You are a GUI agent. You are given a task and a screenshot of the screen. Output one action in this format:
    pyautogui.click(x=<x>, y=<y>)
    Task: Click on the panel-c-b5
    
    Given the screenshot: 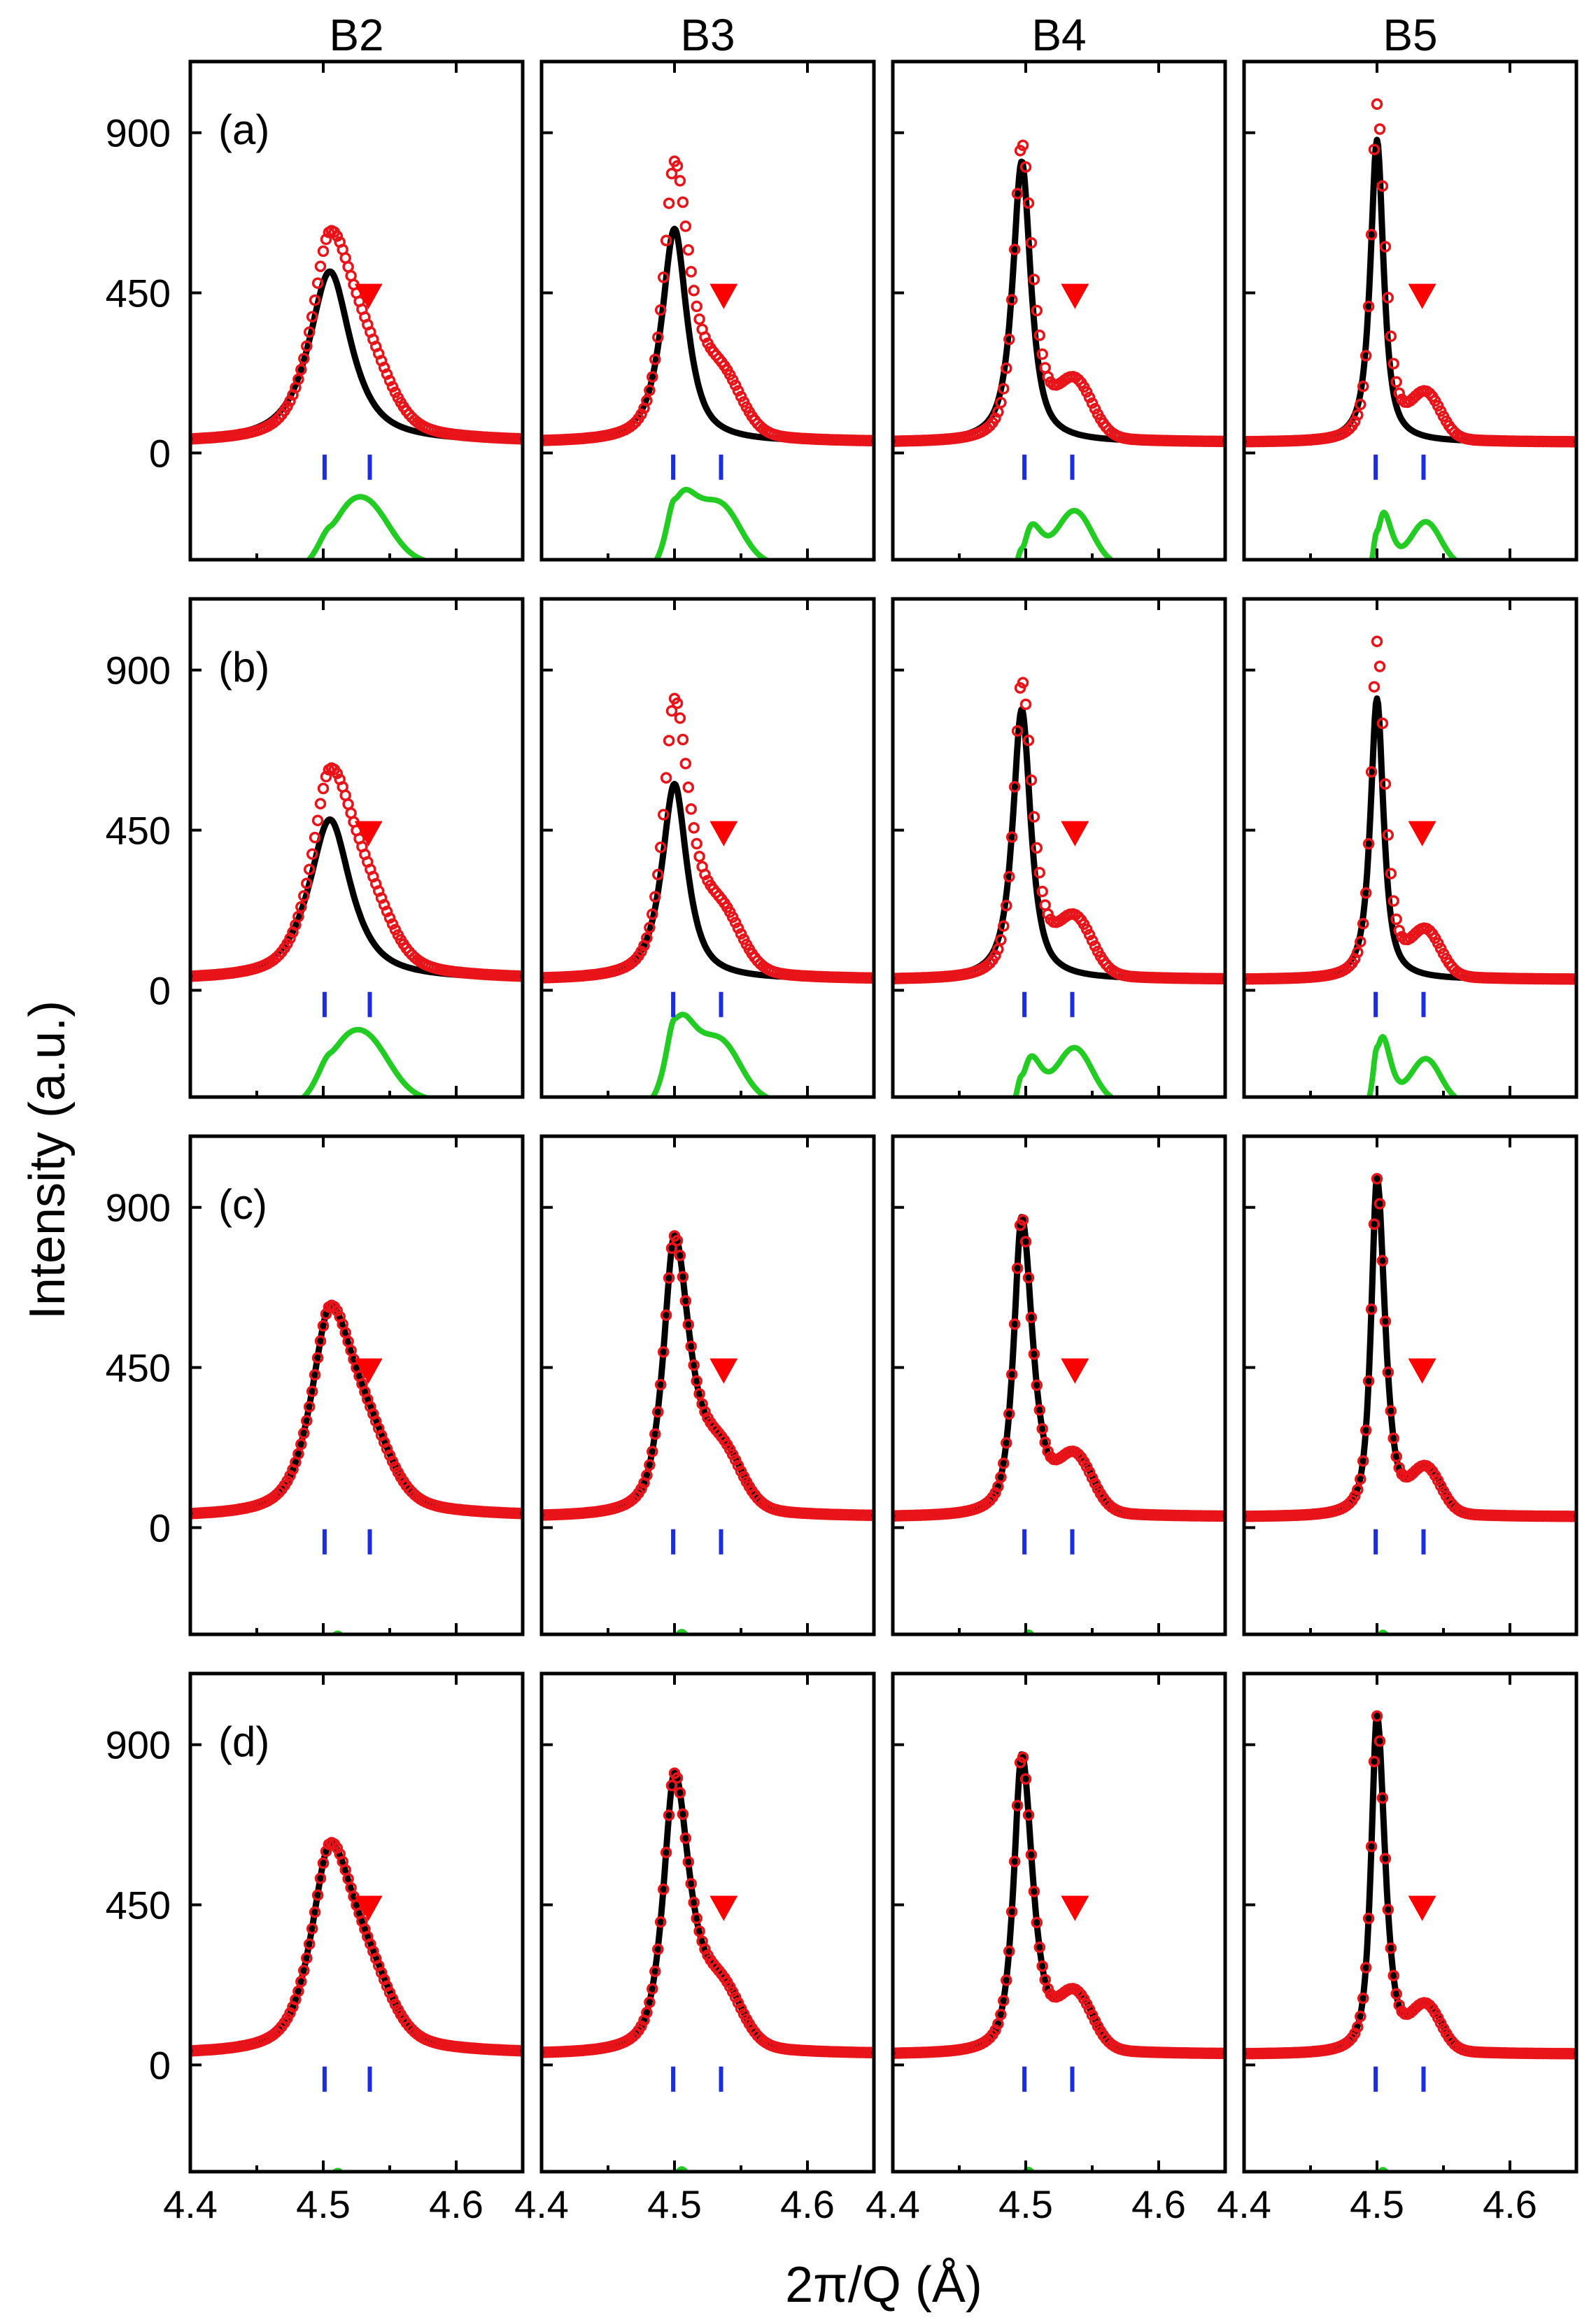 What is the action you would take?
    pyautogui.click(x=1410, y=1385)
    